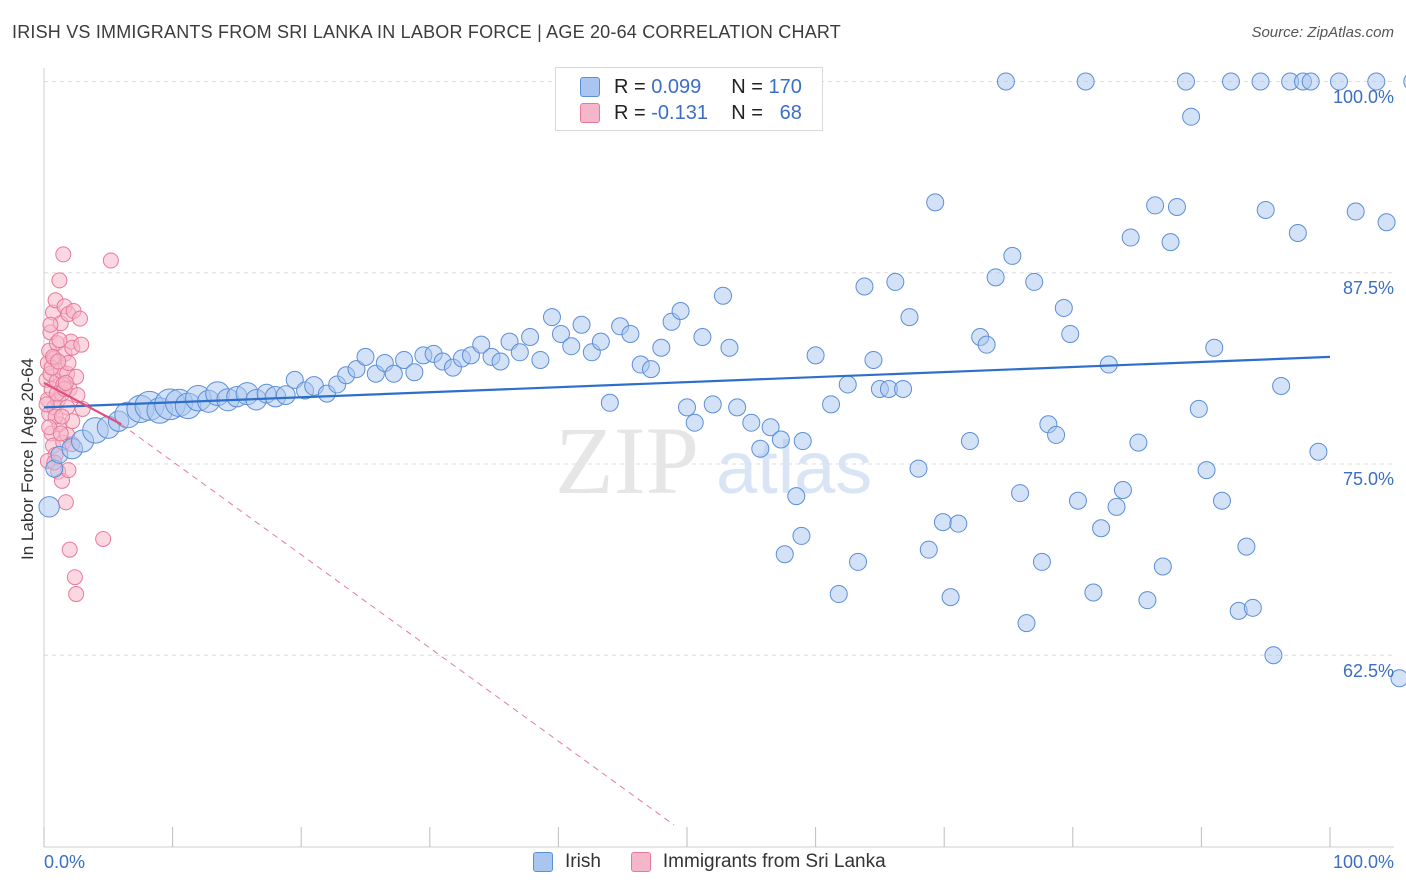 The width and height of the screenshot is (1406, 892). What do you see at coordinates (1368, 288) in the screenshot?
I see `y-tick-87-5: 87.5%` at bounding box center [1368, 288].